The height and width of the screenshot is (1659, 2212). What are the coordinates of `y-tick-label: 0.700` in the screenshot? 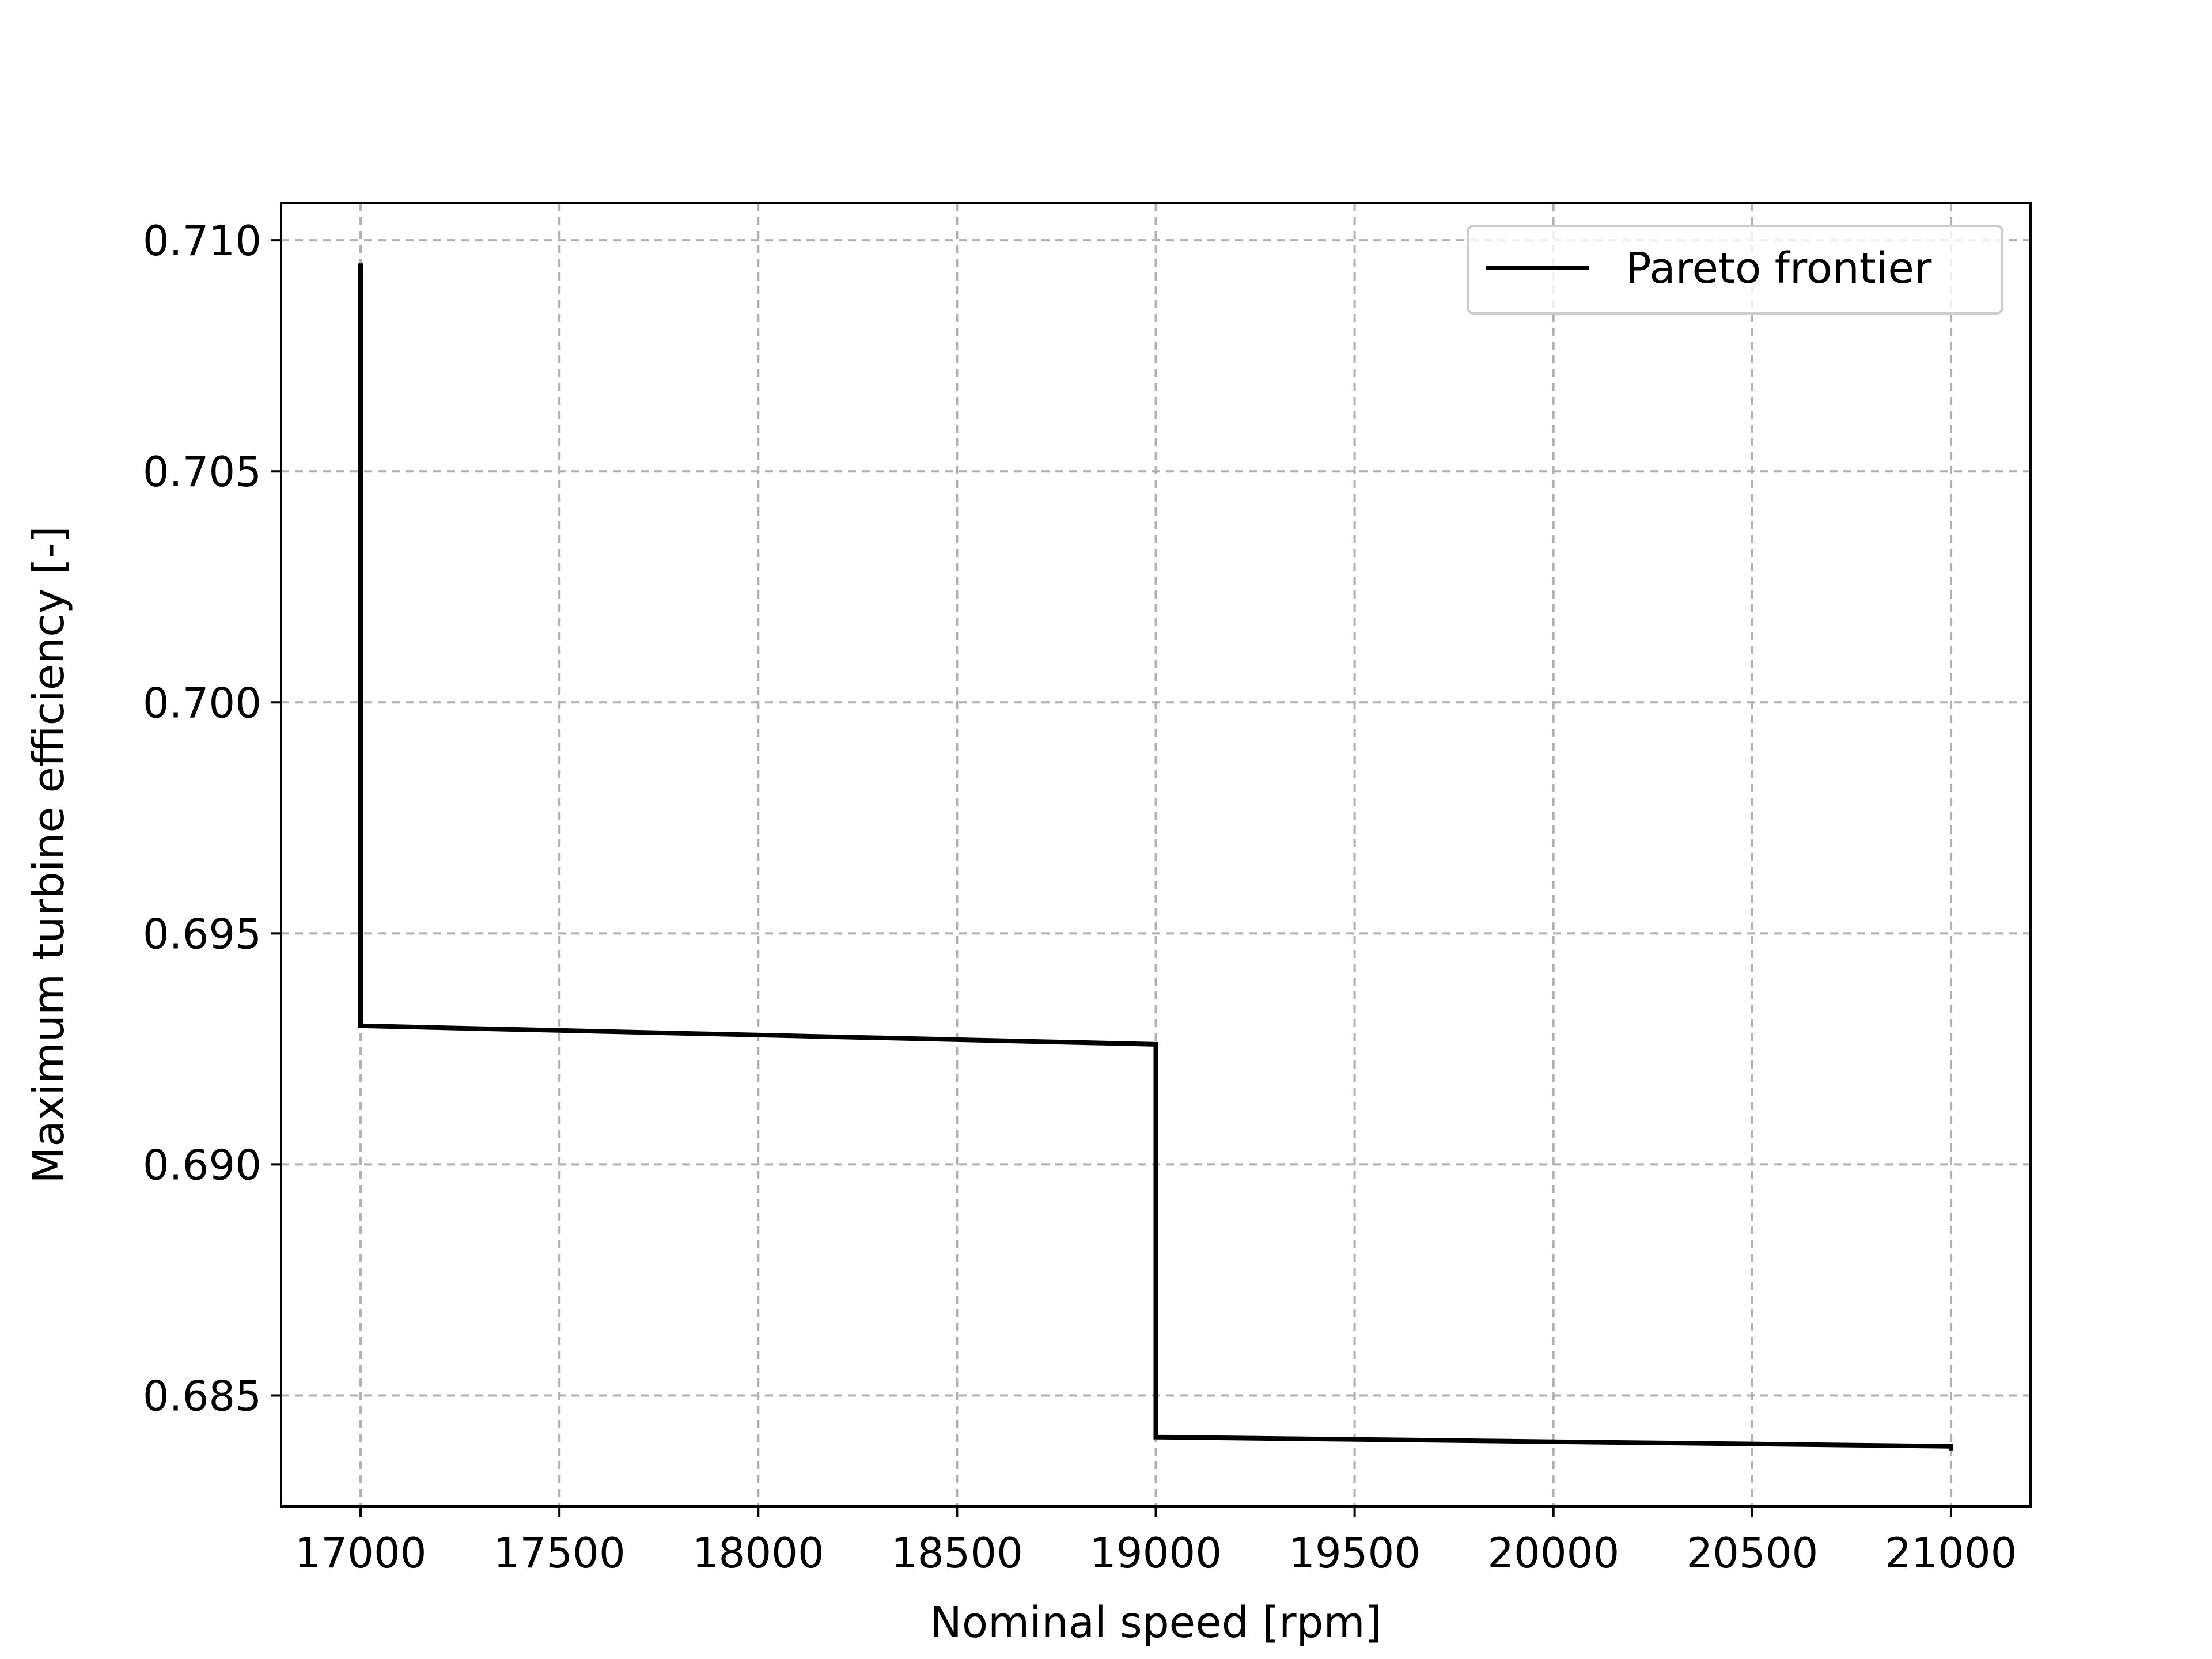 It's located at (202, 703).